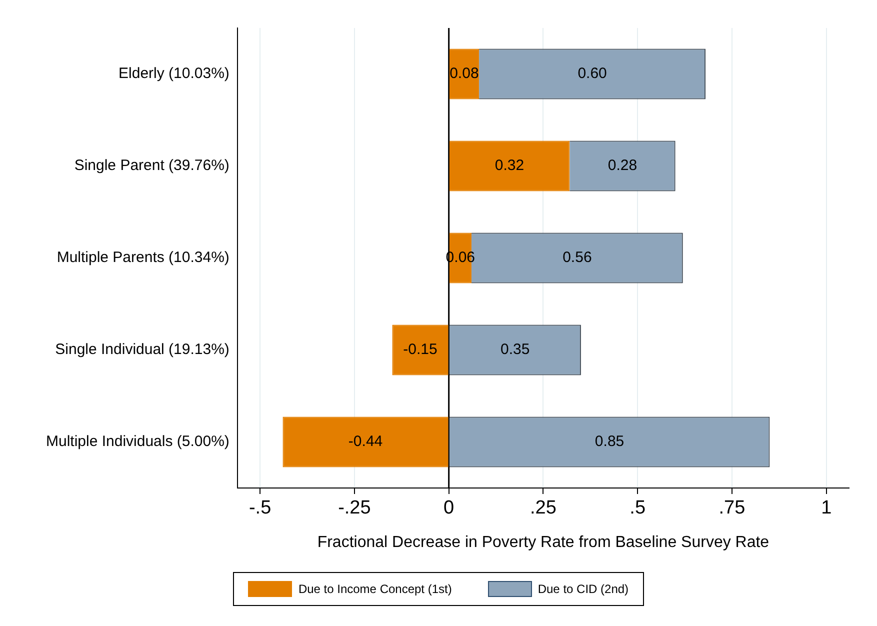  Describe the element at coordinates (138, 441) in the screenshot. I see `y-tick-label: Multiple Individuals (5.00%)` at that location.